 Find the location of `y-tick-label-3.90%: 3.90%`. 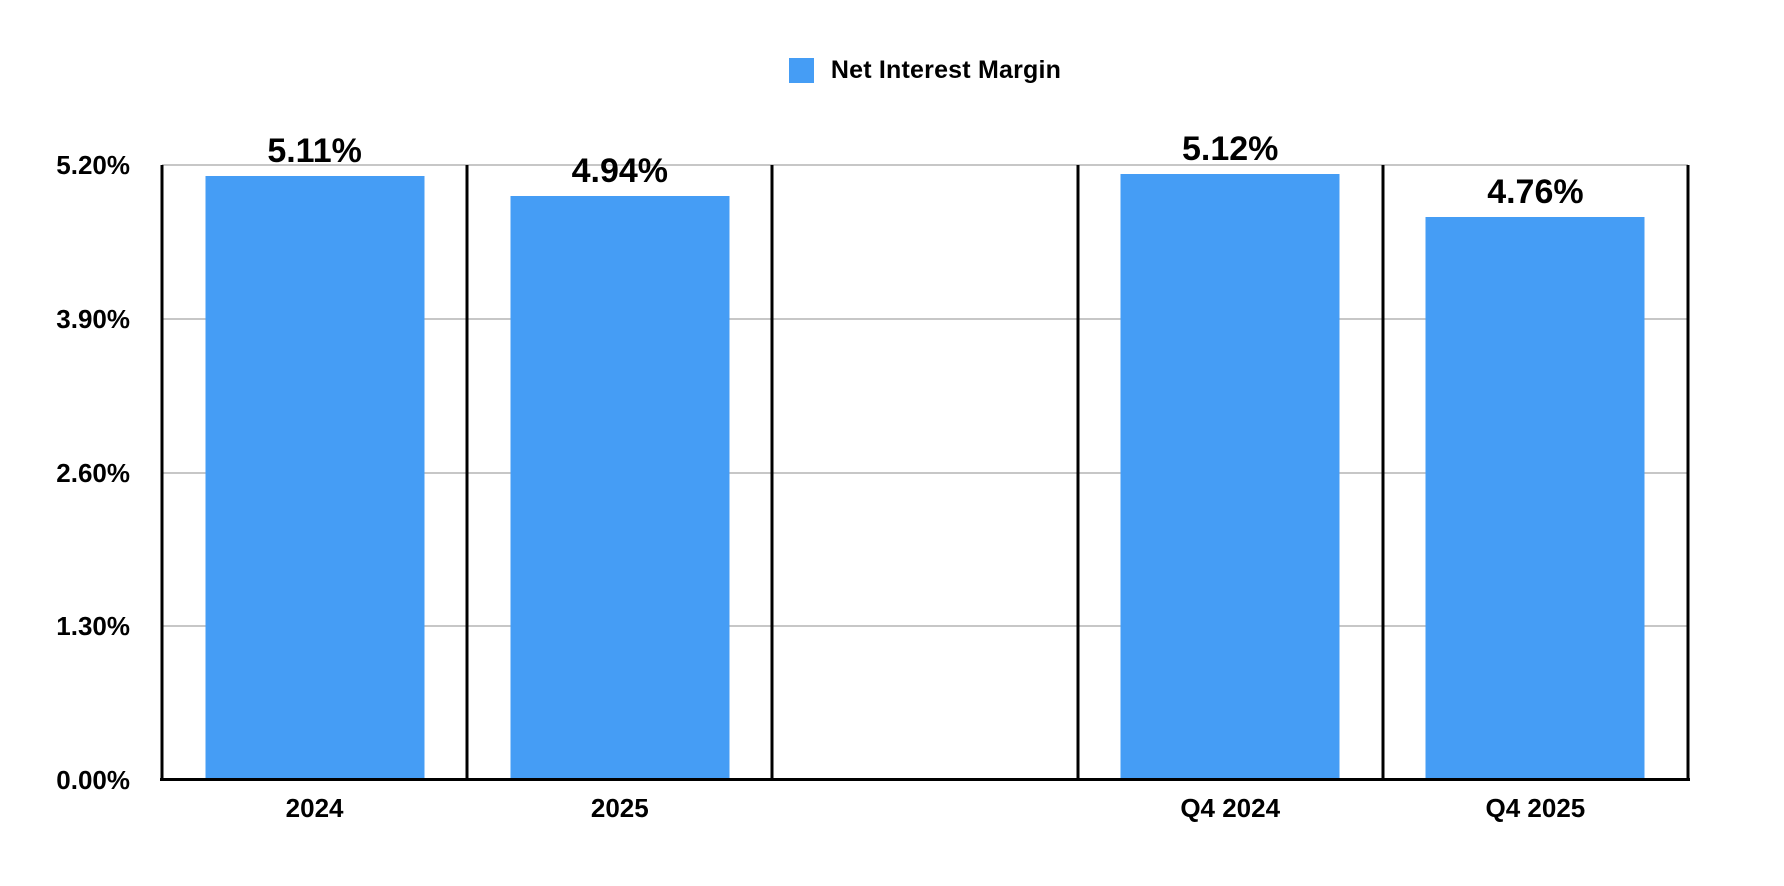

y-tick-label-3.90%: 3.90% is located at coordinates (93, 318).